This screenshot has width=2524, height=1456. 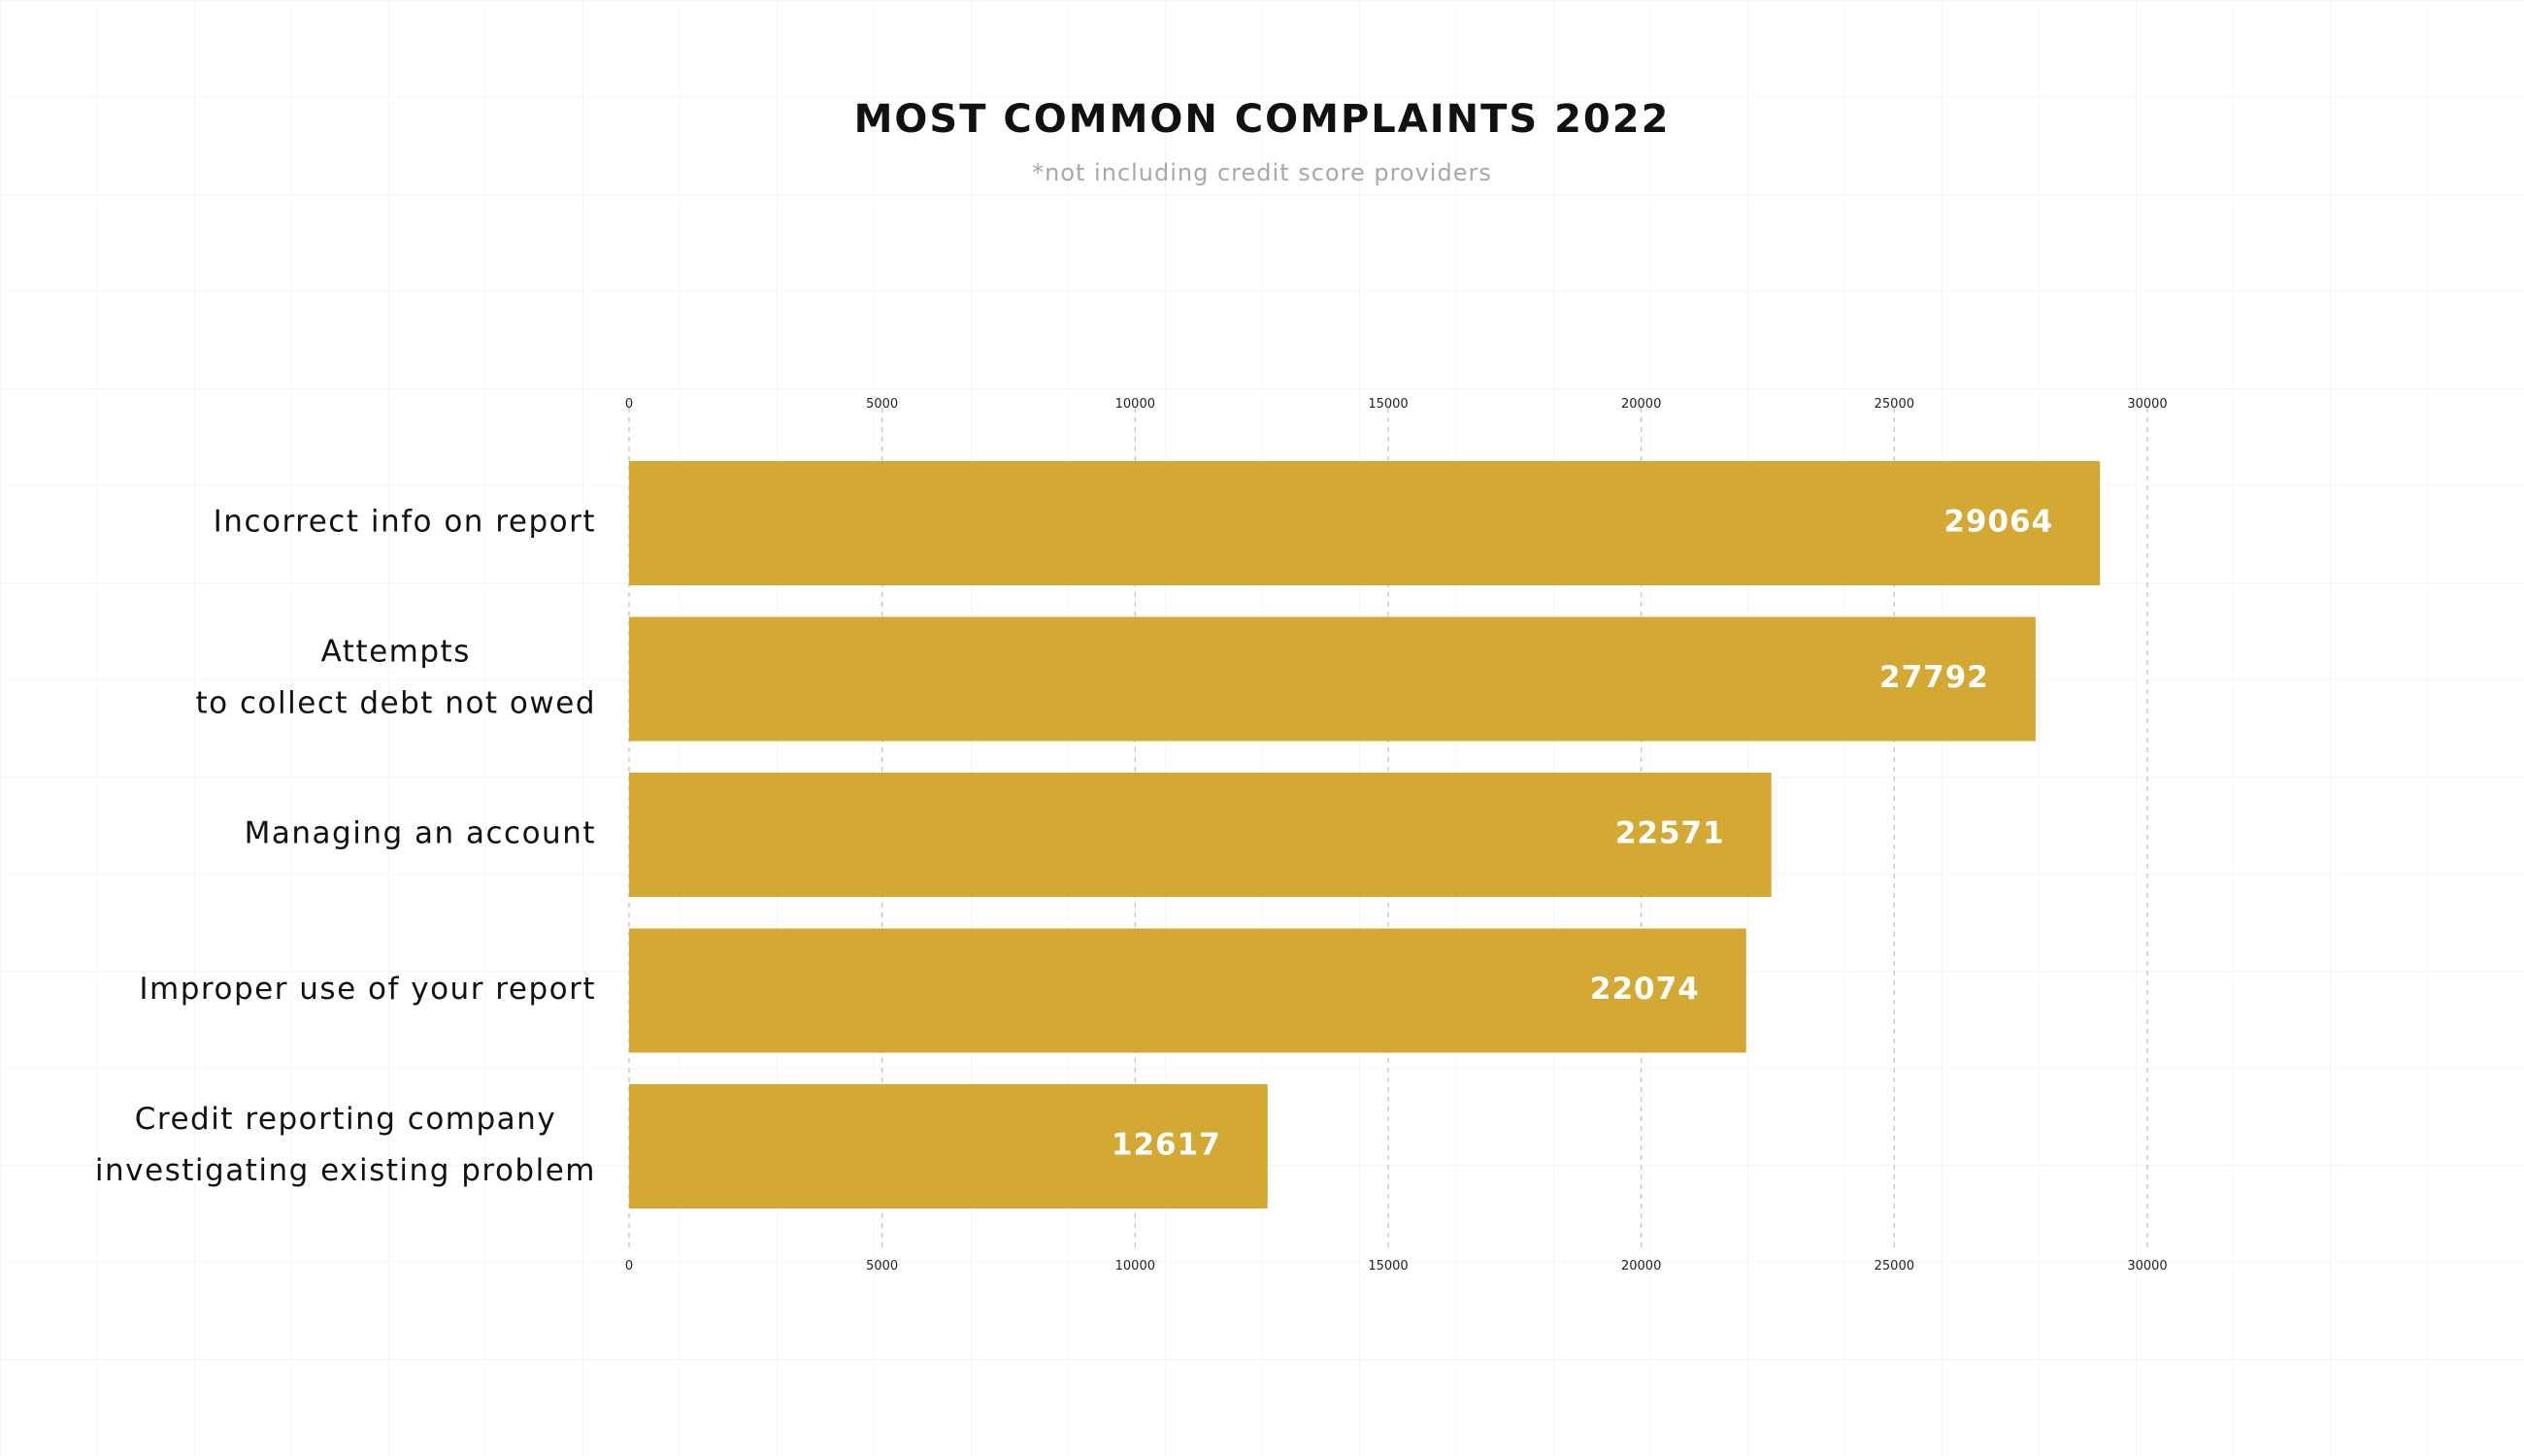 I want to click on category-label-line: Managing an account, so click(x=420, y=833).